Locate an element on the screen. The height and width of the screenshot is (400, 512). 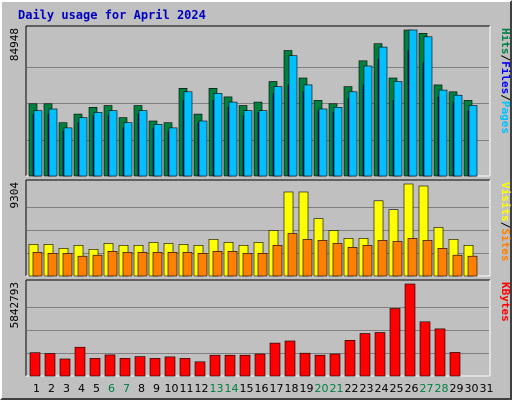
legend-hits-label: Hits is located at coordinates (505, 41).